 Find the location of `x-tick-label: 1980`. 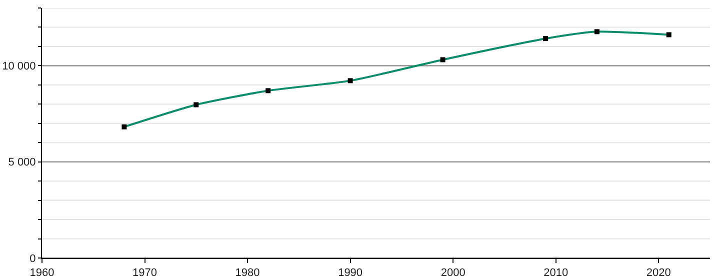

x-tick-label: 1980 is located at coordinates (247, 273).